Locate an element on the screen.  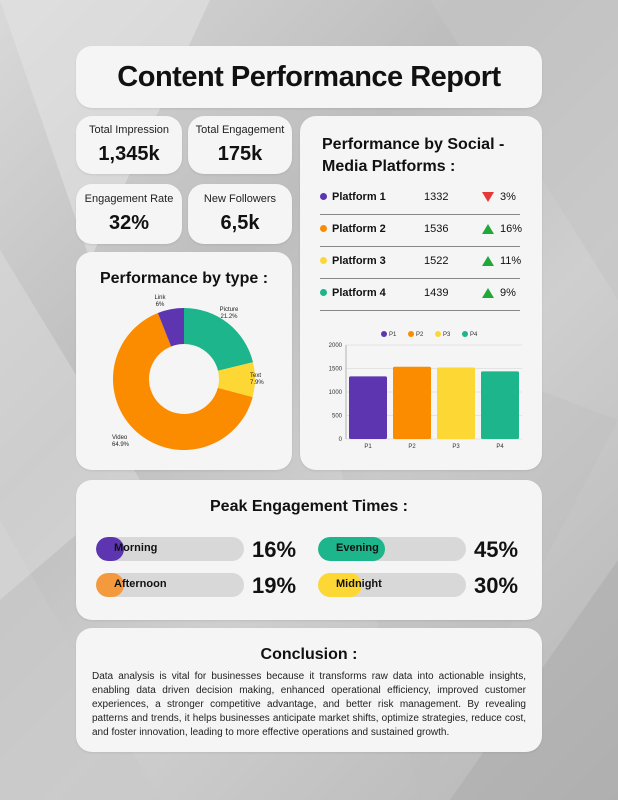
peak-bar-evening: Evening is located at coordinates (392, 549).